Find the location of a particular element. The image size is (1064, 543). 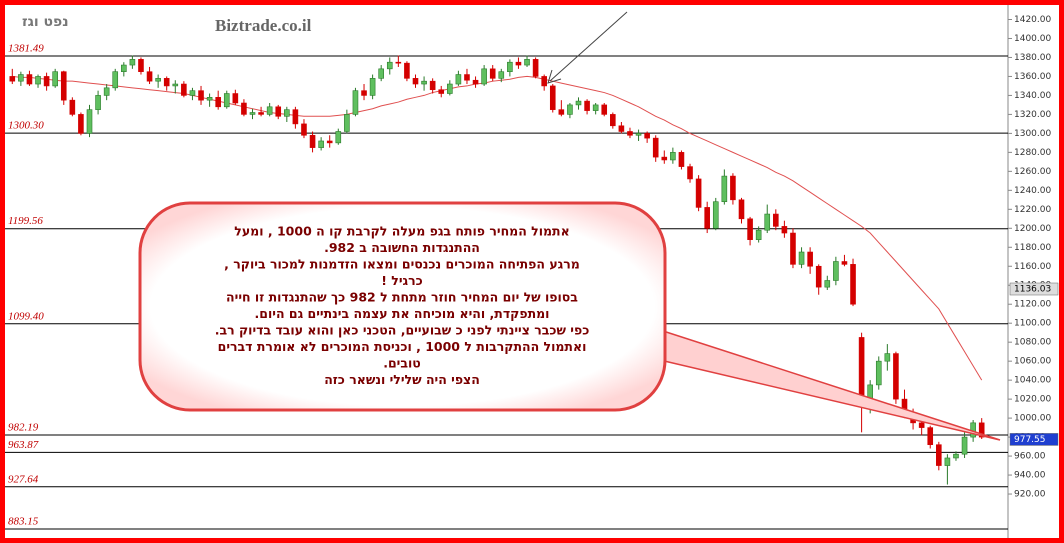

y-tick-label: 1400.00 is located at coordinates (1032, 39).